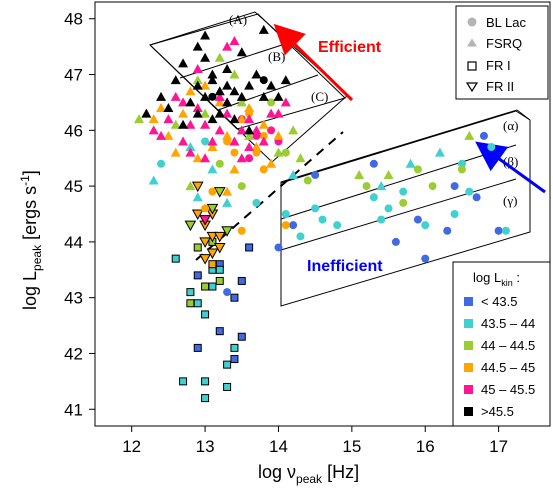 Image resolution: width=553 pixels, height=495 pixels. What do you see at coordinates (308, 474) in the screenshot?
I see `x-axis-title: log νpeak [Hz]` at bounding box center [308, 474].